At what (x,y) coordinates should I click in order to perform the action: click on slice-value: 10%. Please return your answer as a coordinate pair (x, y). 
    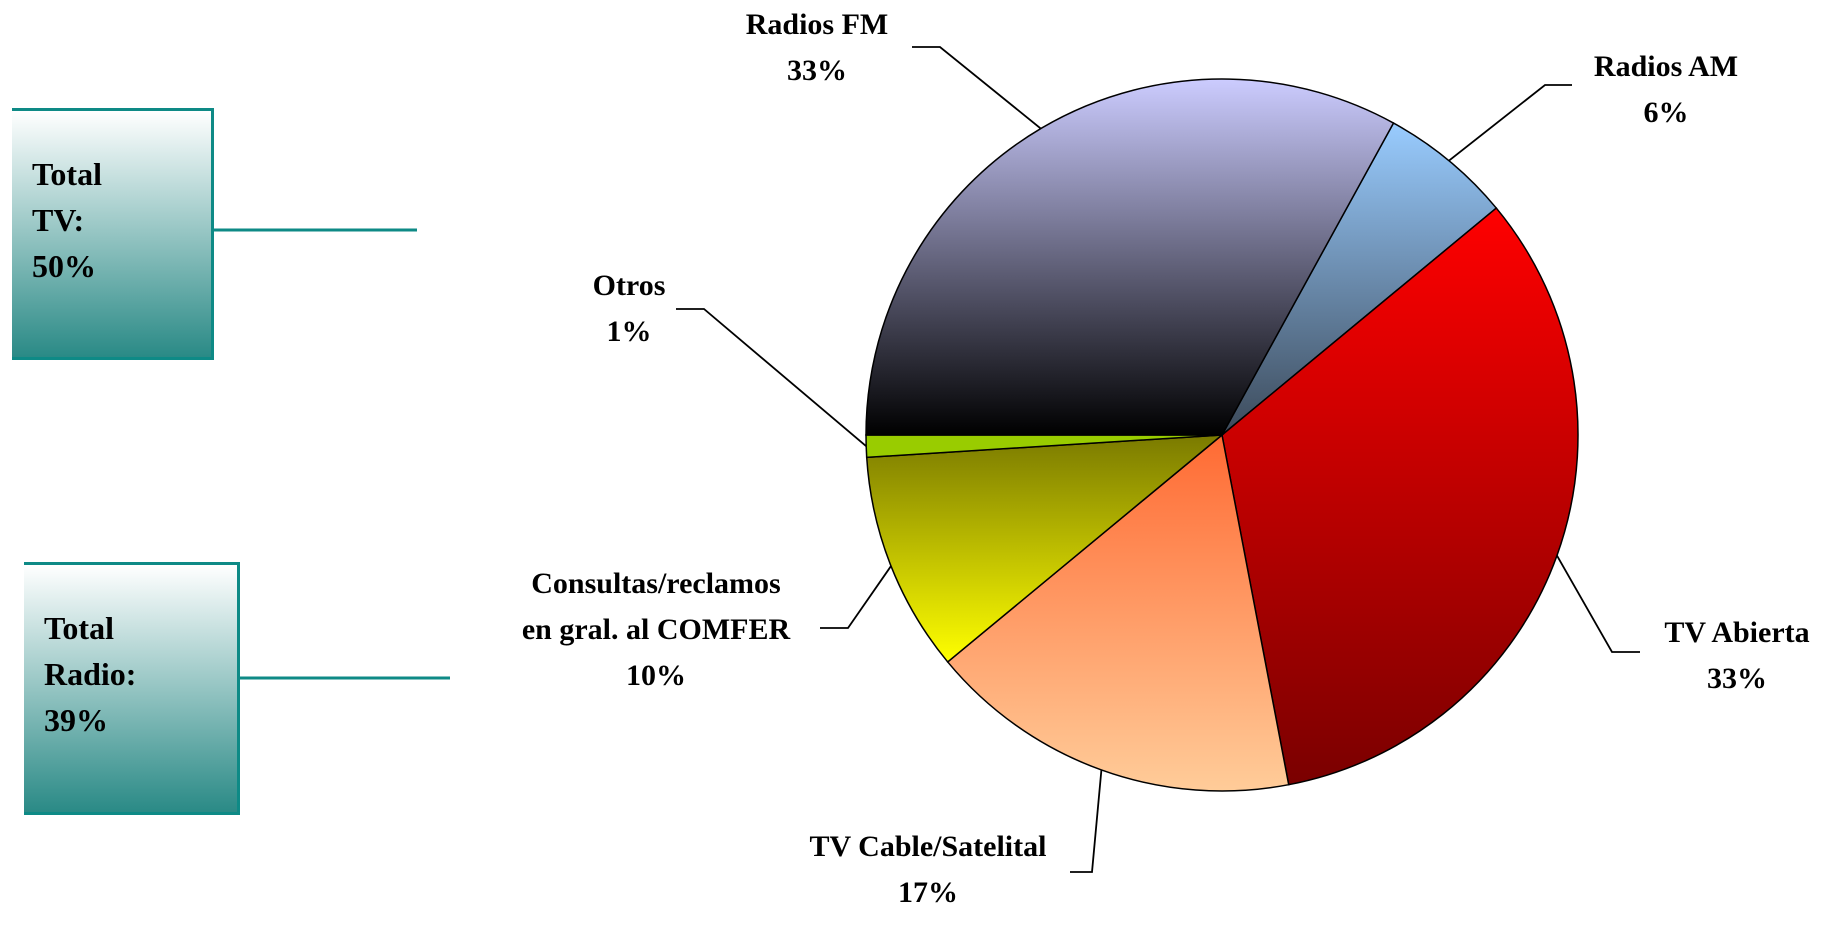
    Looking at the image, I should click on (656, 675).